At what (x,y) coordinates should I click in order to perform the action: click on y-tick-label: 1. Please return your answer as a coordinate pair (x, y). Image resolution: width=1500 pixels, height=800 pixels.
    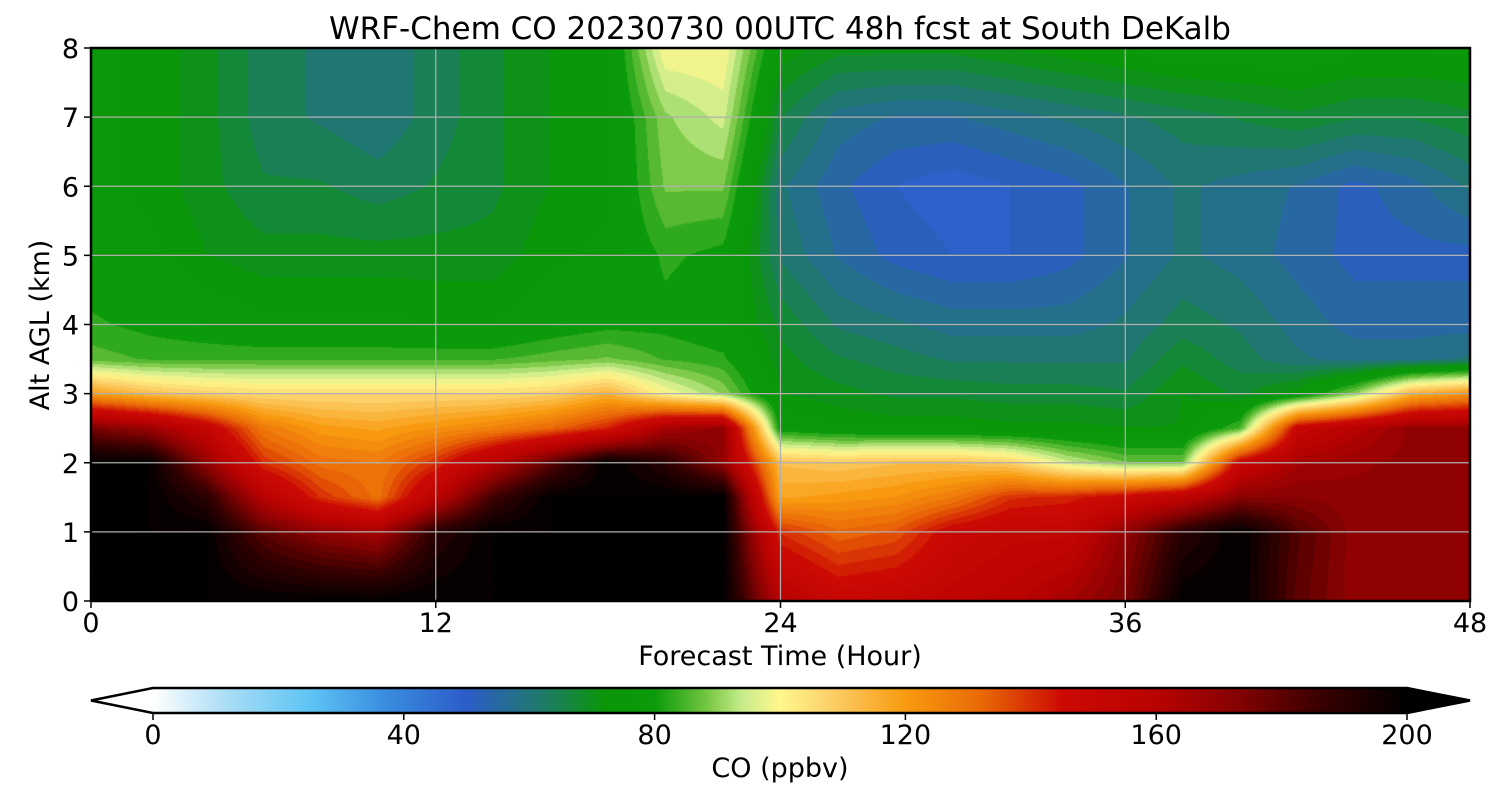
    Looking at the image, I should click on (70, 533).